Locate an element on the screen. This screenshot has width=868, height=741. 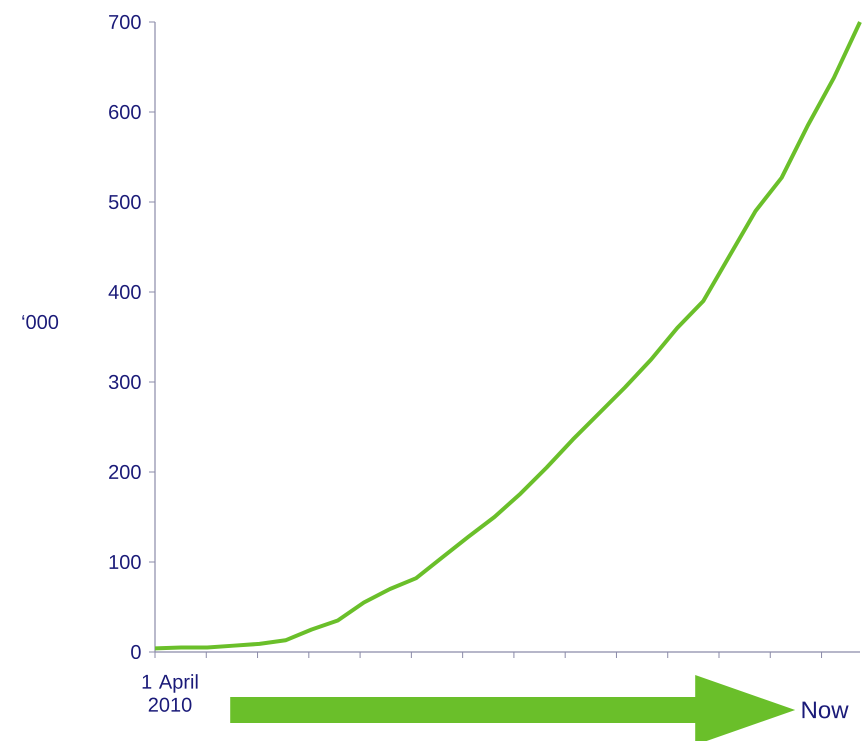
y-tick-label: 400 is located at coordinates (124, 292).